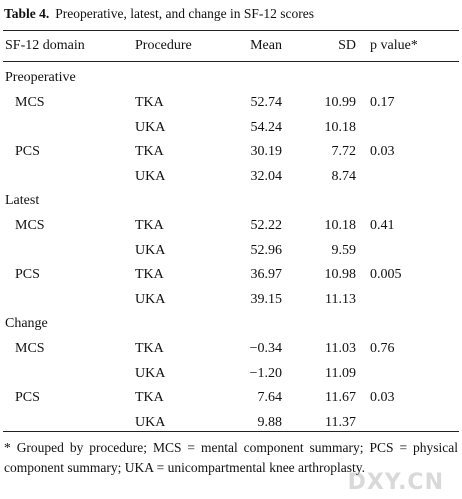 Image resolution: width=462 pixels, height=499 pixels. What do you see at coordinates (344, 151) in the screenshot?
I see `sd-cell: 7.72` at bounding box center [344, 151].